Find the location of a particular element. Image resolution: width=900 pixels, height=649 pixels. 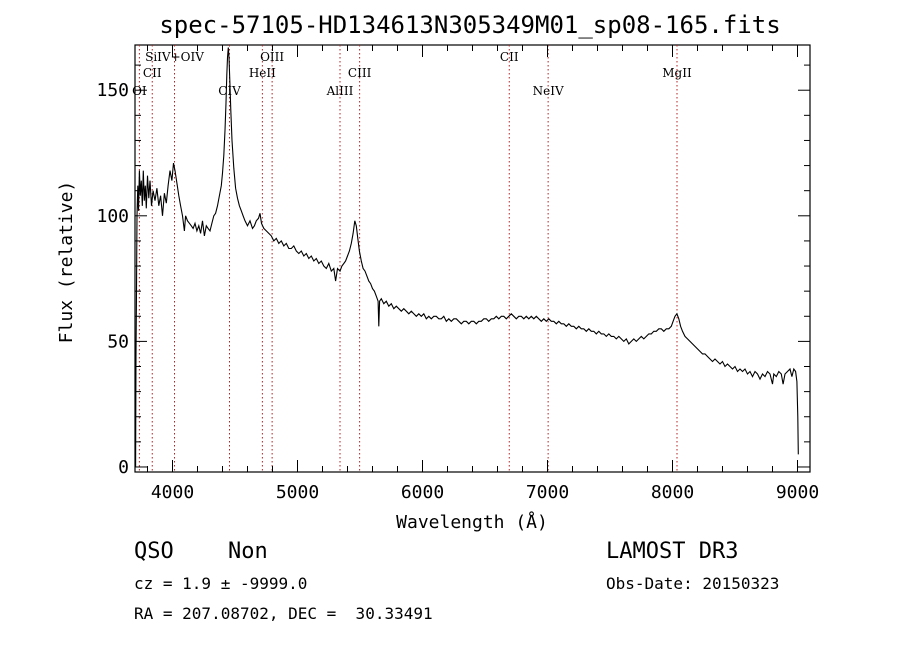

emission-line-label: CIII is located at coordinates (360, 73).